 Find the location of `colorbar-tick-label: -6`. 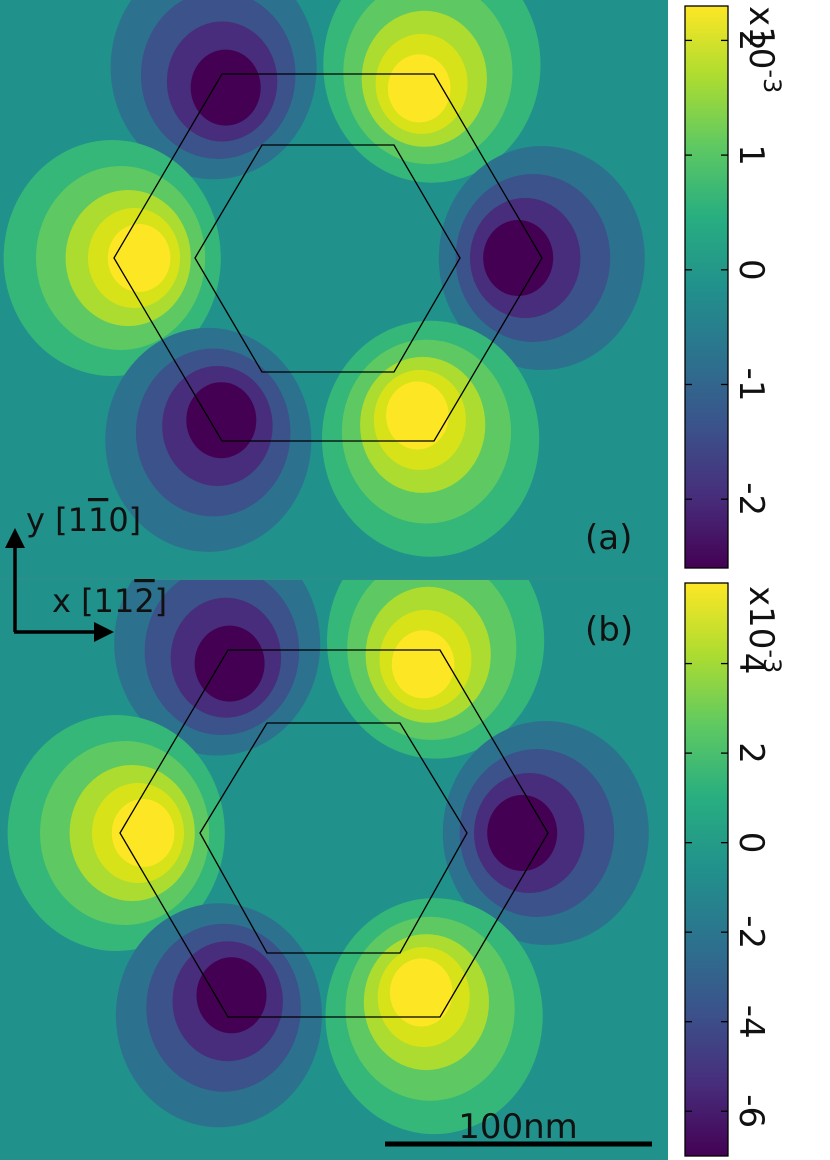

colorbar-tick-label: -6 is located at coordinates (751, 1111).